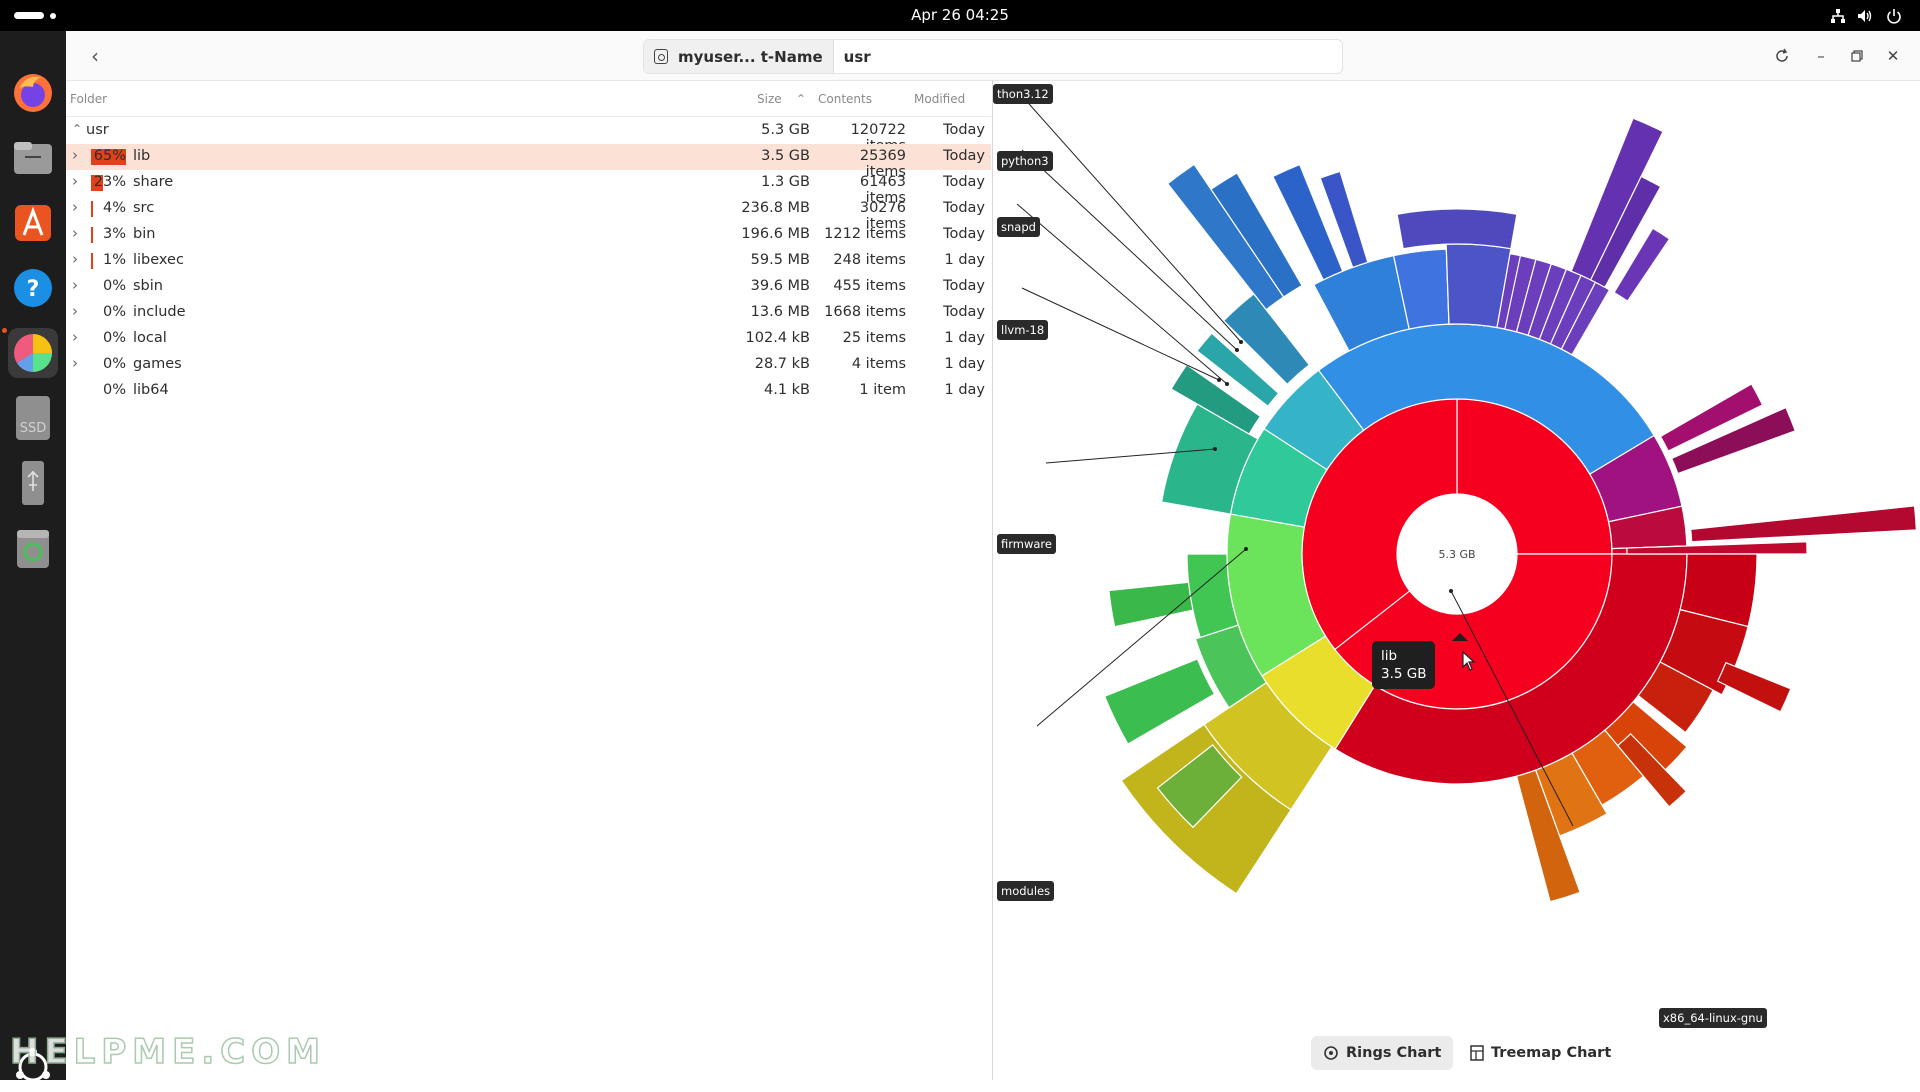 This screenshot has width=1920, height=1092. I want to click on trash-icon, so click(33, 548).